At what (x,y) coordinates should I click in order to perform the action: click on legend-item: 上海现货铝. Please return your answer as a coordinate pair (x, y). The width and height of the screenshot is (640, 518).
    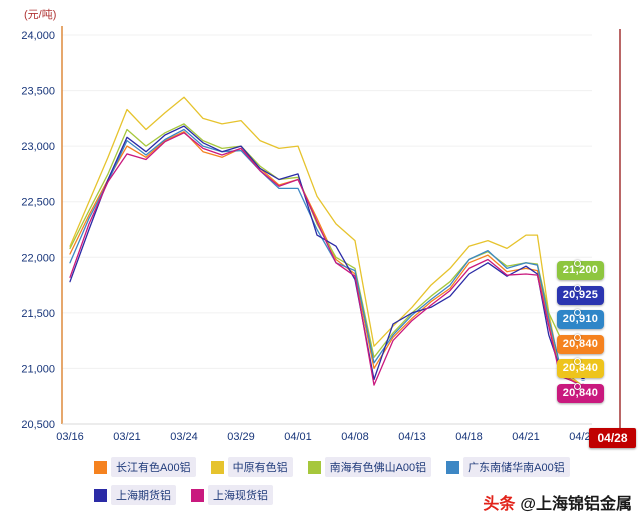
    Looking at the image, I should click on (232, 495).